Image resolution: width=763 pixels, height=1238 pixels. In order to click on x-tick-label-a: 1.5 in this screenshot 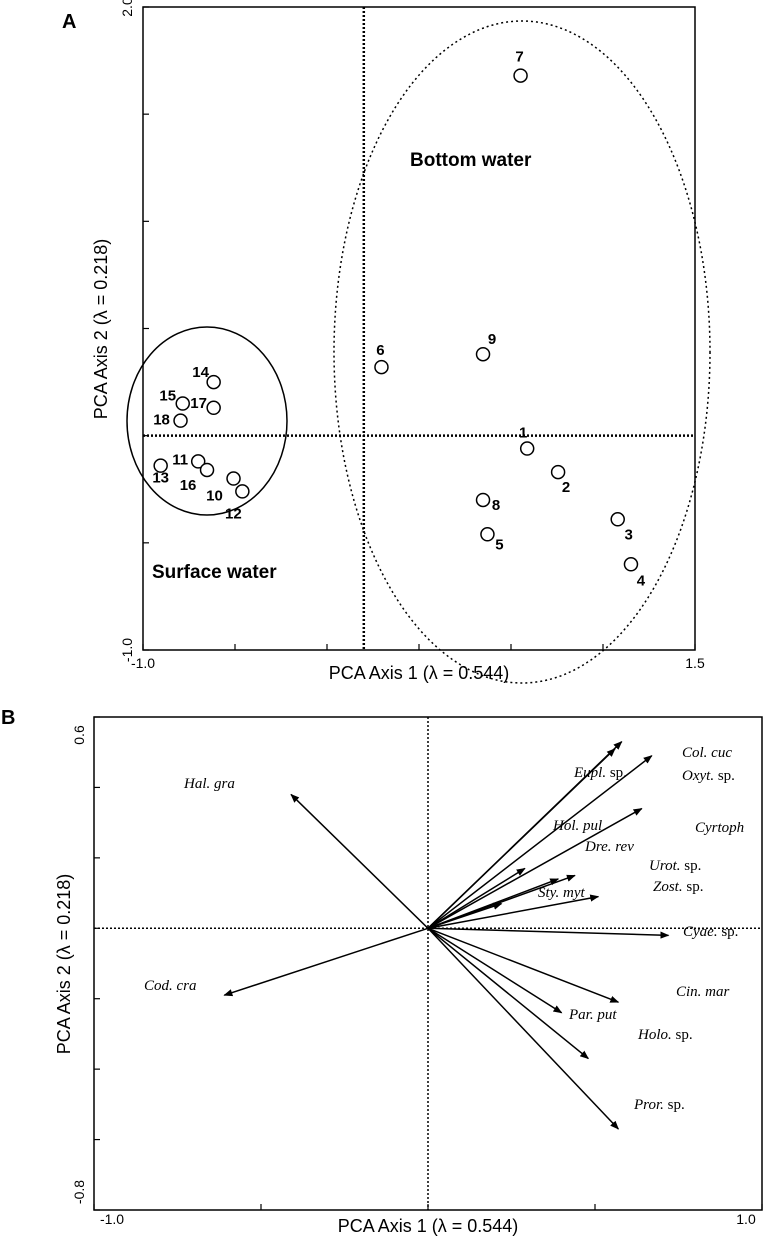, I will do `click(695, 663)`.